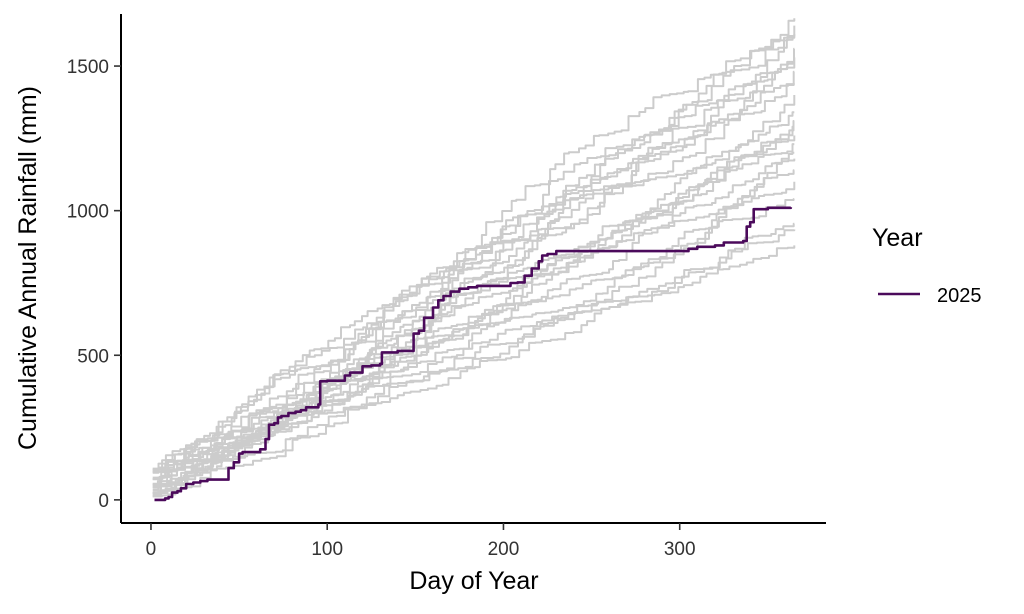 The image size is (1024, 614). What do you see at coordinates (927, 265) in the screenshot?
I see `legend: Year 2025` at bounding box center [927, 265].